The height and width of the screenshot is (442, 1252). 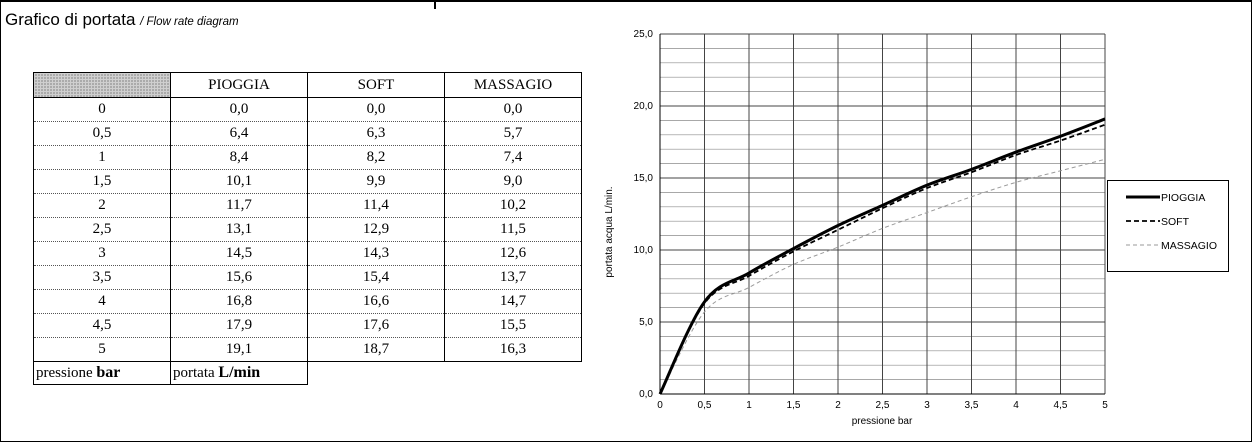 I want to click on soft-cell: 12,9, so click(x=376, y=229).